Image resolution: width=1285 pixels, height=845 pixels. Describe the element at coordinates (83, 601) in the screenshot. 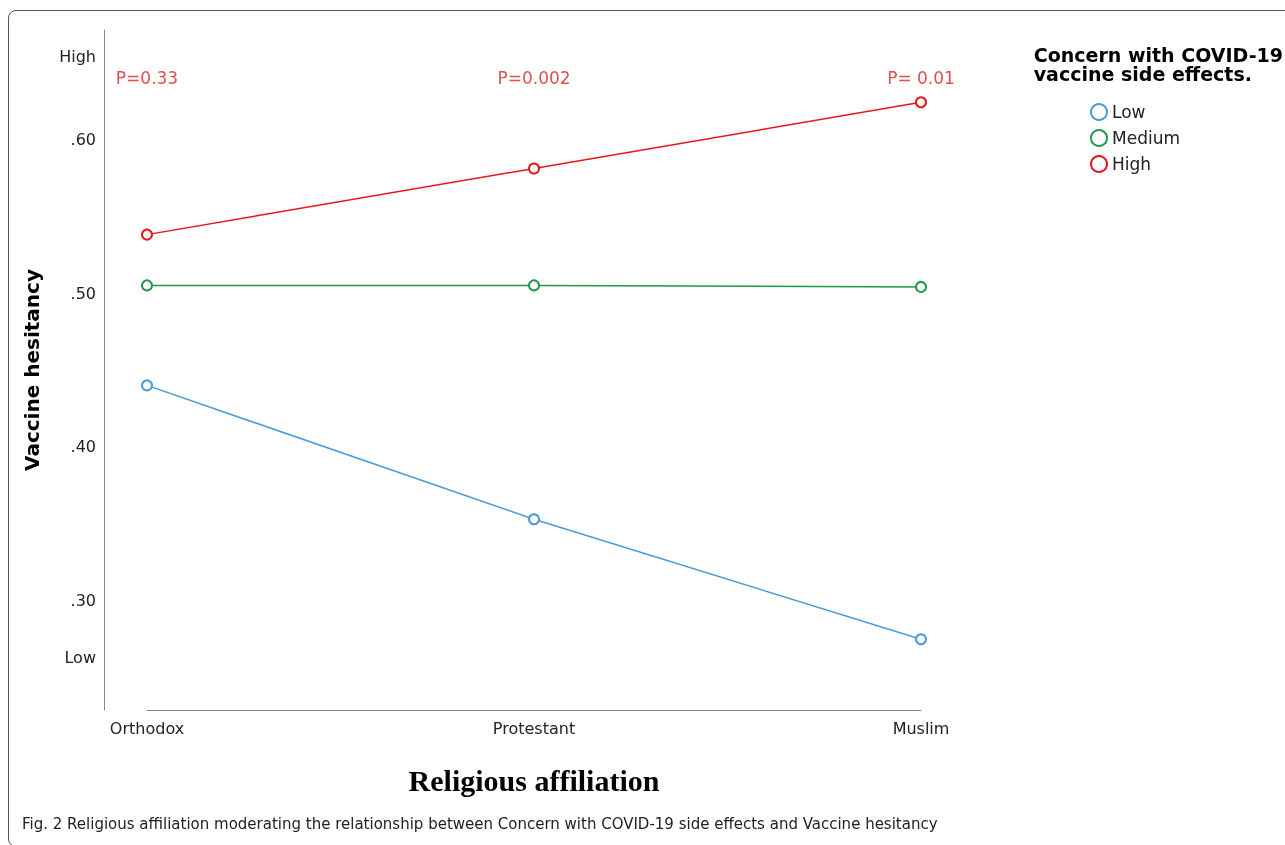

I see `y-tick-label: .30` at that location.